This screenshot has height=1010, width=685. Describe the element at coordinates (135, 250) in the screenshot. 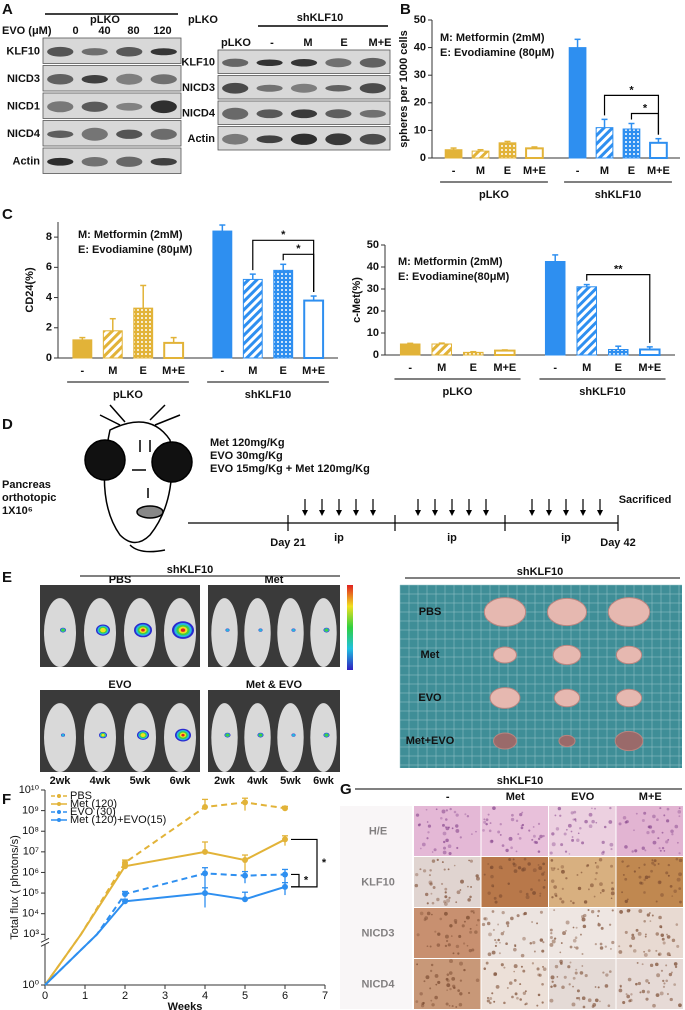

I see `legend-note: E: Evodiamine (80μM)` at that location.